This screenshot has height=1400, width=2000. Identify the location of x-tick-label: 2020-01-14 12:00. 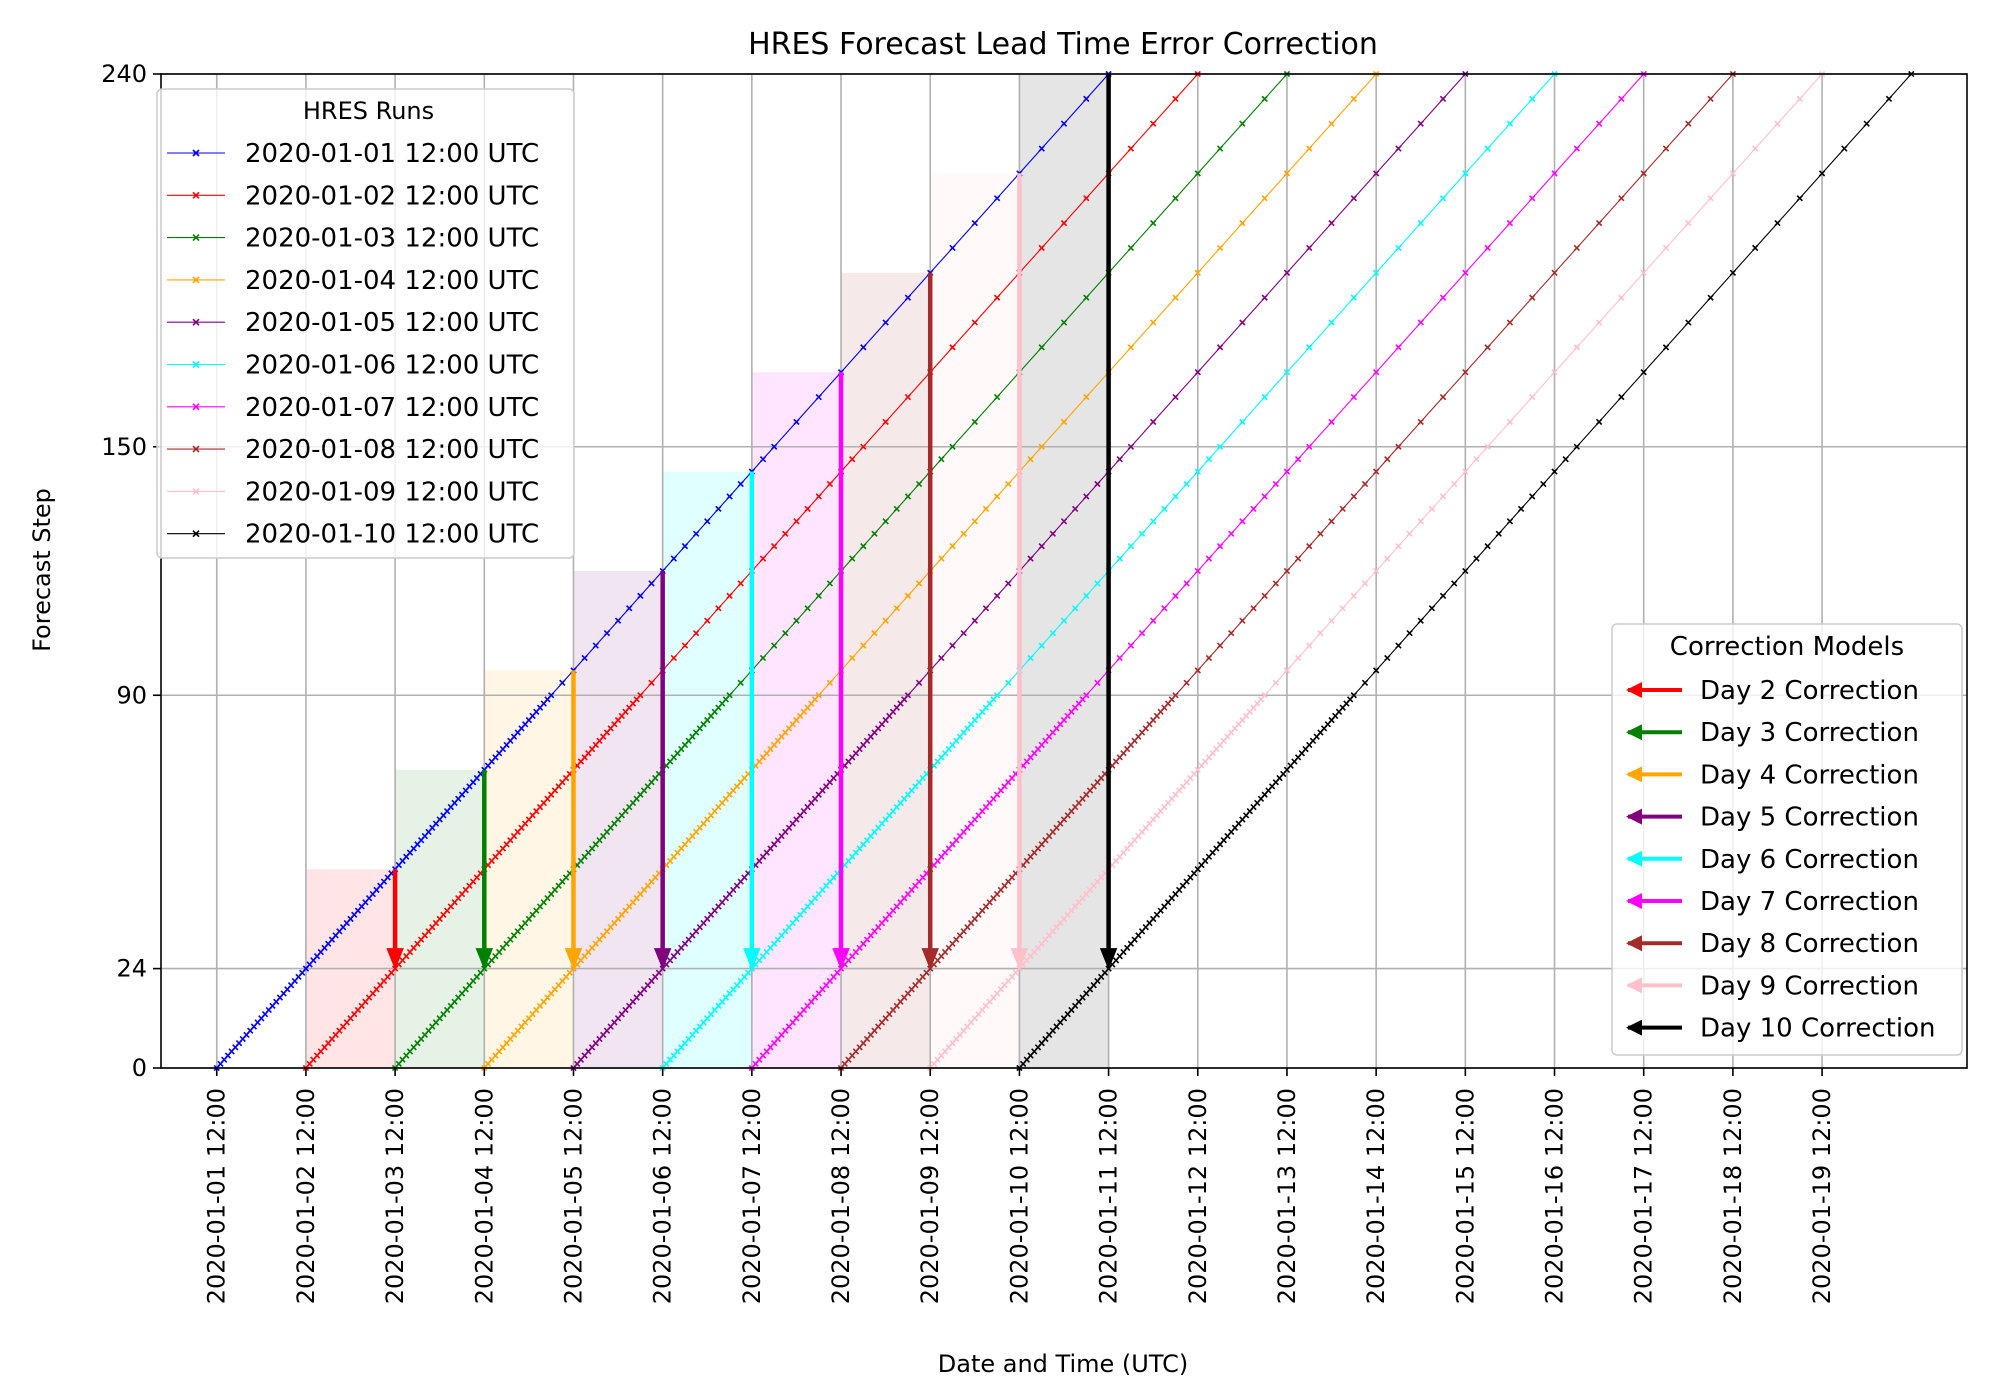
(1376, 1196).